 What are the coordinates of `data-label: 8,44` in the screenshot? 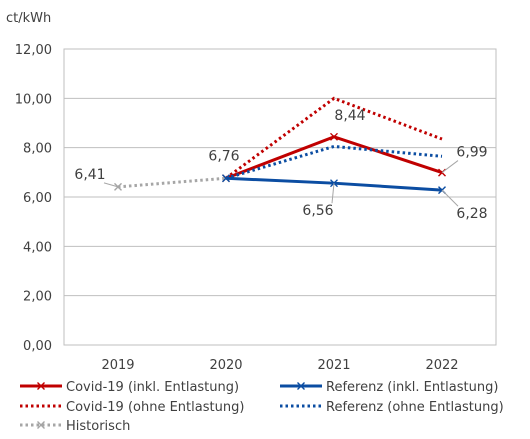 It's located at (349, 116).